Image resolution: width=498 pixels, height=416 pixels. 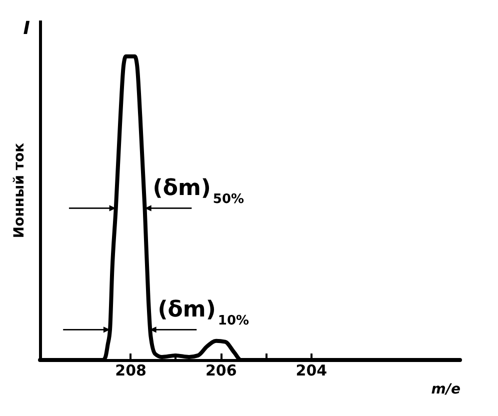 What do you see at coordinates (221, 371) in the screenshot?
I see `x-tick-label: 206` at bounding box center [221, 371].